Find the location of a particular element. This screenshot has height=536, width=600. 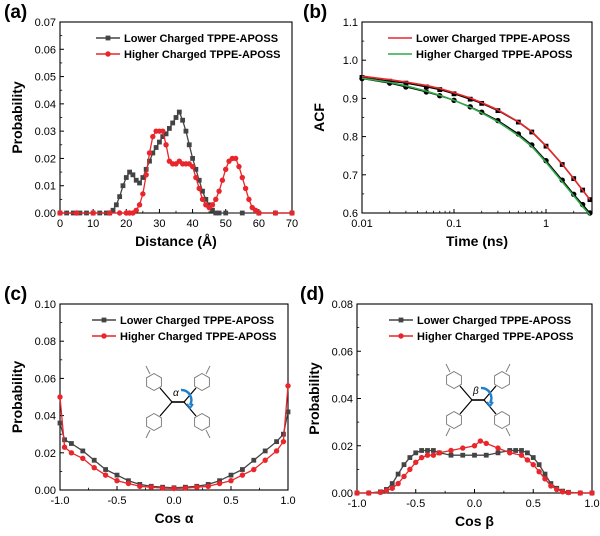

x-axis-title: Cos β is located at coordinates (474, 521).